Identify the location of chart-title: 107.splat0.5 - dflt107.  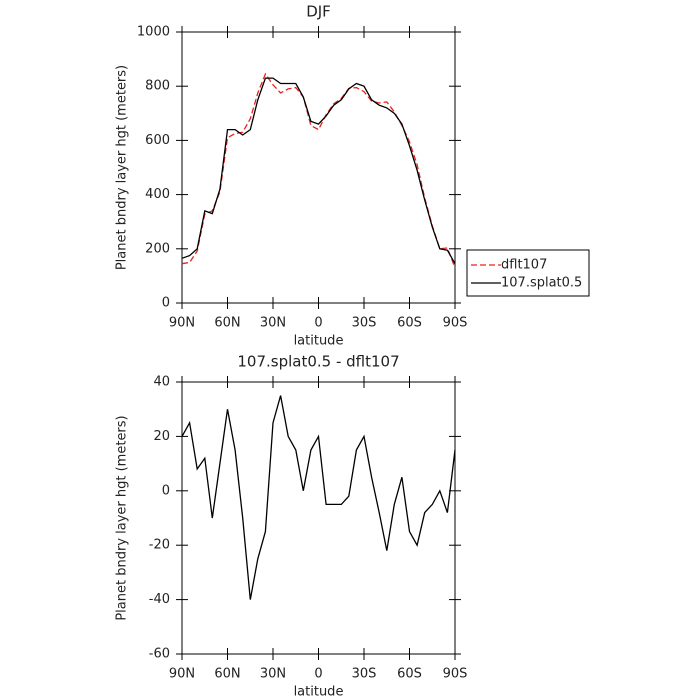
(318, 362).